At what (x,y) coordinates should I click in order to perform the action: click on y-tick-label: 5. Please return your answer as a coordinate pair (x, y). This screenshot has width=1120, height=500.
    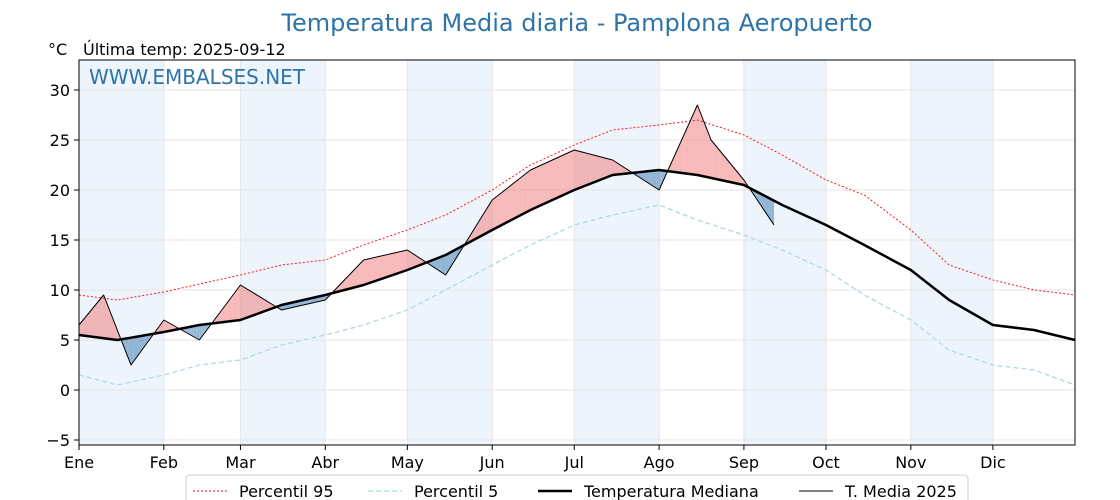
    Looking at the image, I should click on (65, 340).